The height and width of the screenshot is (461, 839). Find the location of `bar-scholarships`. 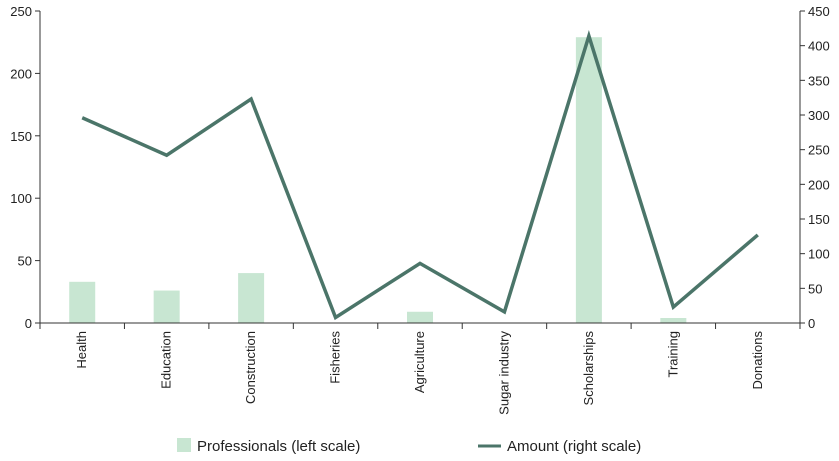

bar-scholarships is located at coordinates (588, 180).